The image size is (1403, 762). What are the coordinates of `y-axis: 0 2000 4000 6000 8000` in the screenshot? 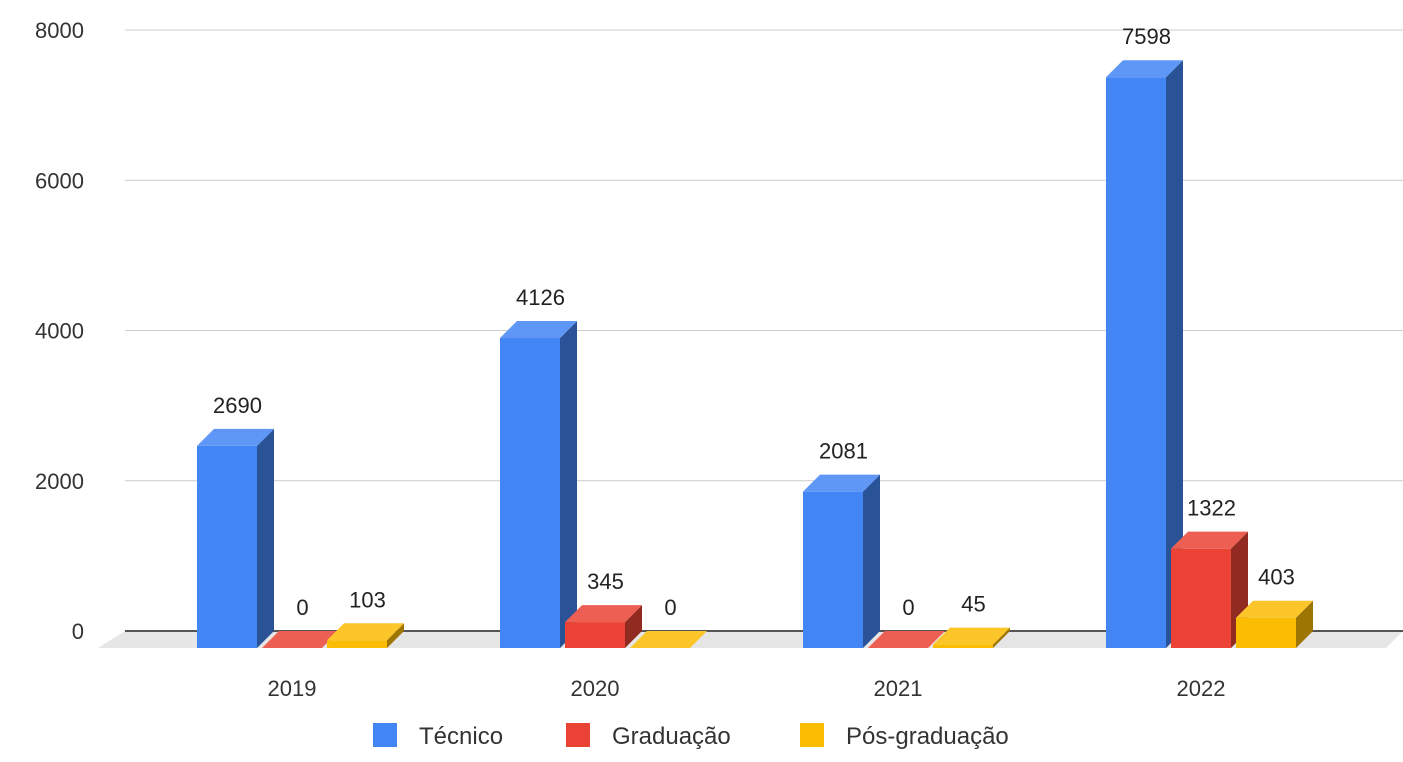 It's located at (59, 331).